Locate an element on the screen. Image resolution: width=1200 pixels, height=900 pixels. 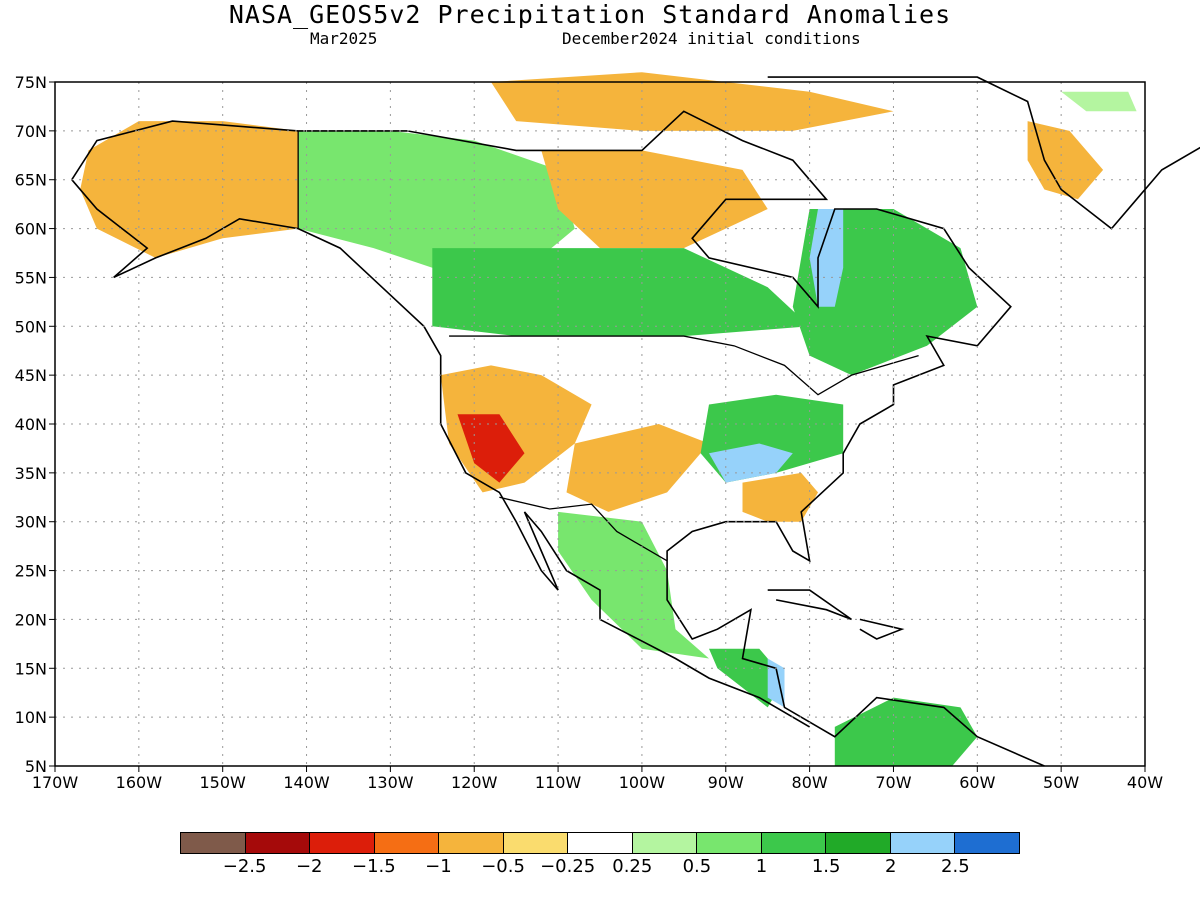
lat-label: 25N is located at coordinates (31, 571).